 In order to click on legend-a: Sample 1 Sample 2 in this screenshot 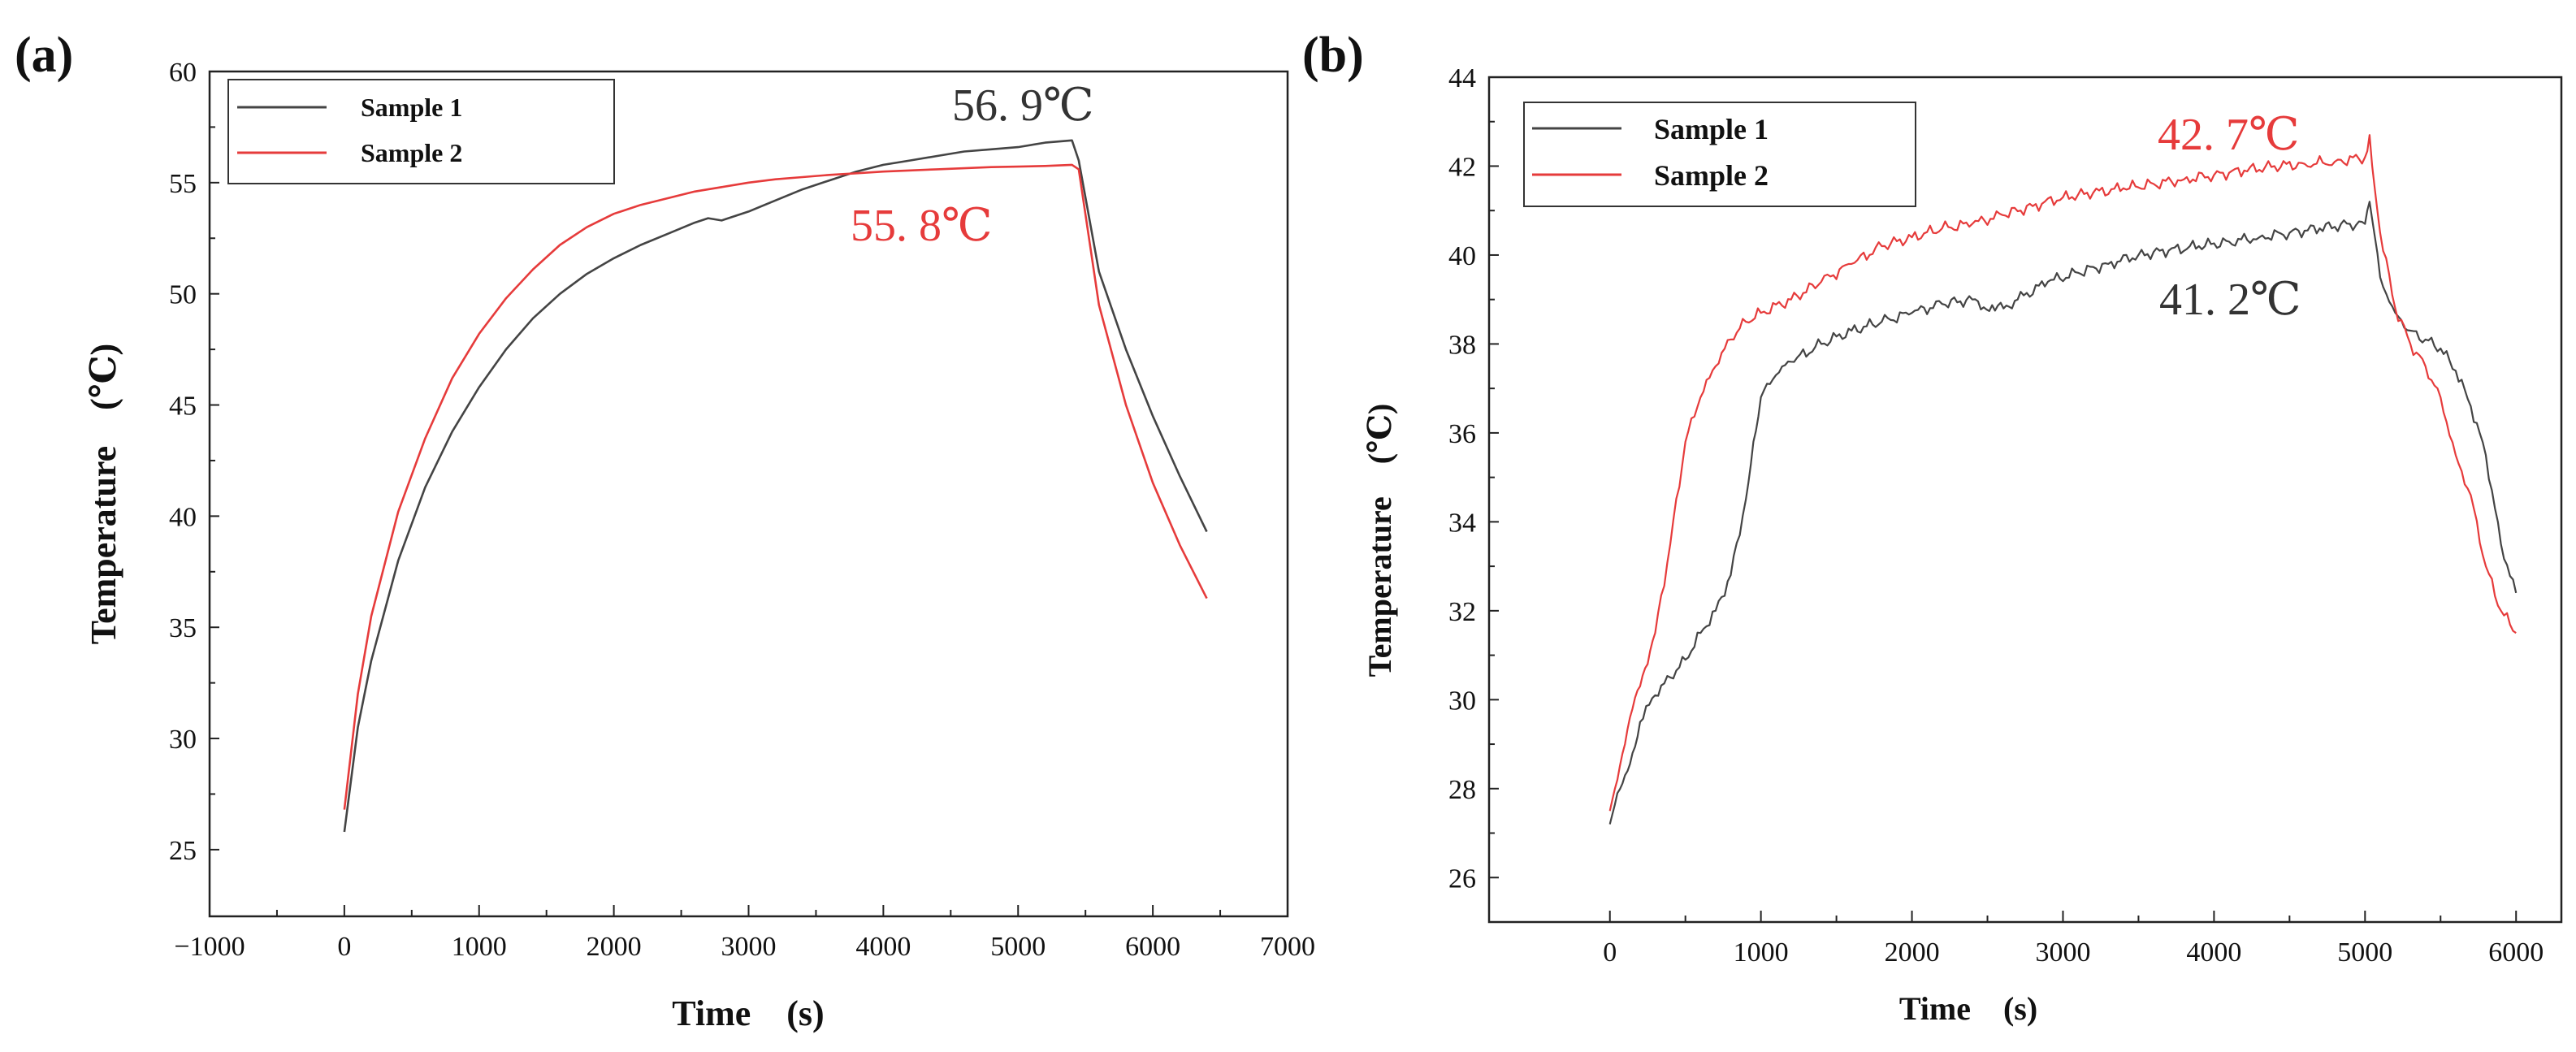, I will do `click(421, 131)`.